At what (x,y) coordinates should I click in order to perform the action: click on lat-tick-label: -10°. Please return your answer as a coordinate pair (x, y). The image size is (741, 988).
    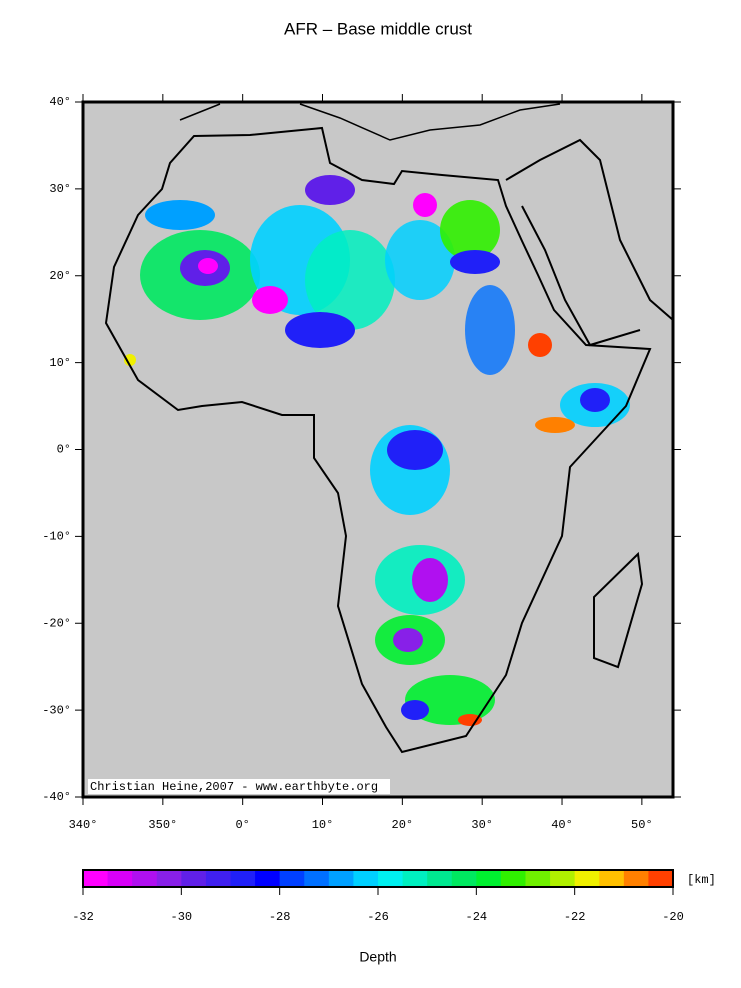
    Looking at the image, I should click on (56, 537).